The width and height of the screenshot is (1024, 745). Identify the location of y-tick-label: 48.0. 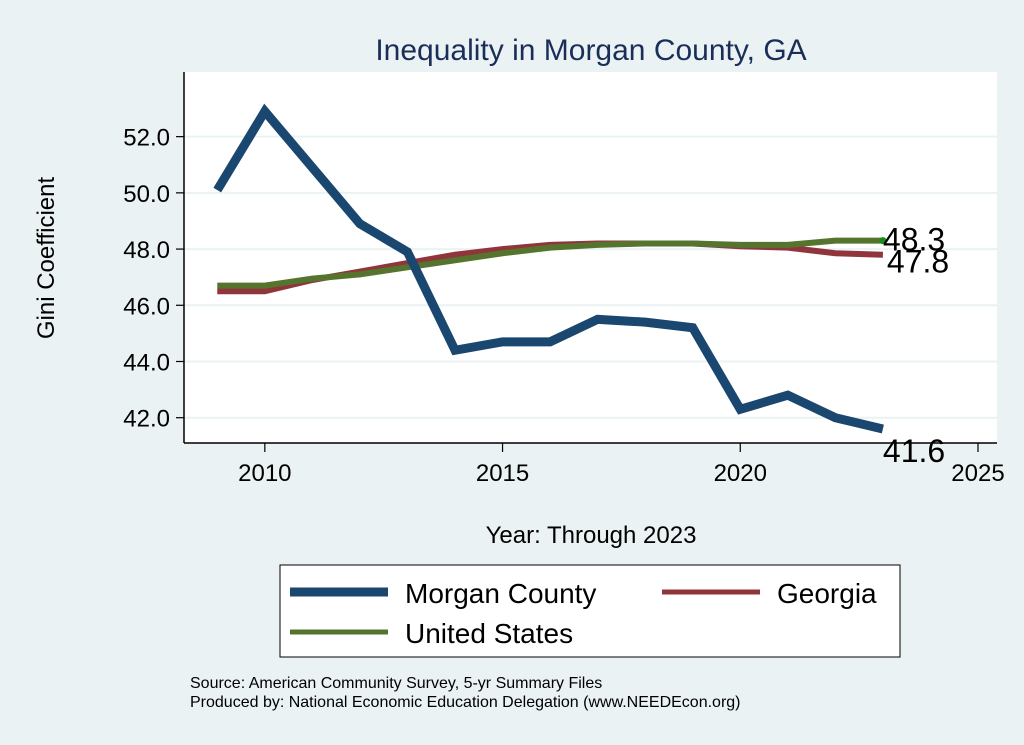
(146, 250).